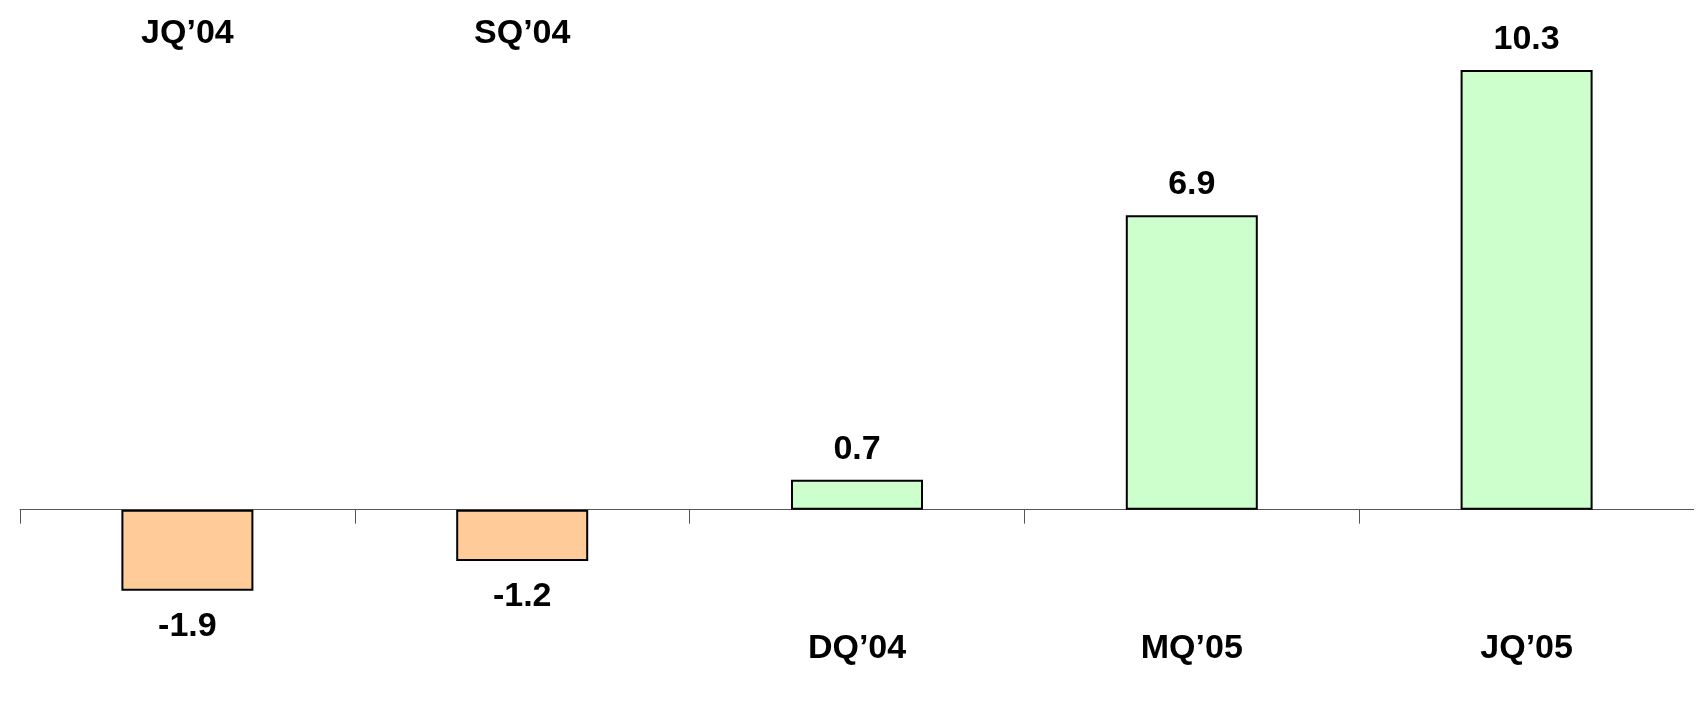 The height and width of the screenshot is (705, 1702). I want to click on x-tick-label: SQ’04, so click(522, 31).